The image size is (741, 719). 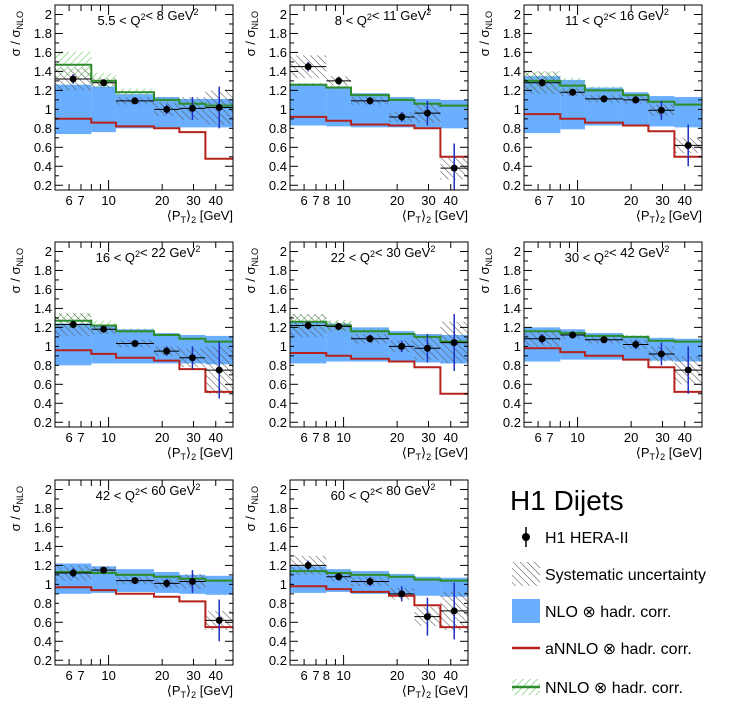 What do you see at coordinates (326, 200) in the screenshot?
I see `x-tick-label: 8` at bounding box center [326, 200].